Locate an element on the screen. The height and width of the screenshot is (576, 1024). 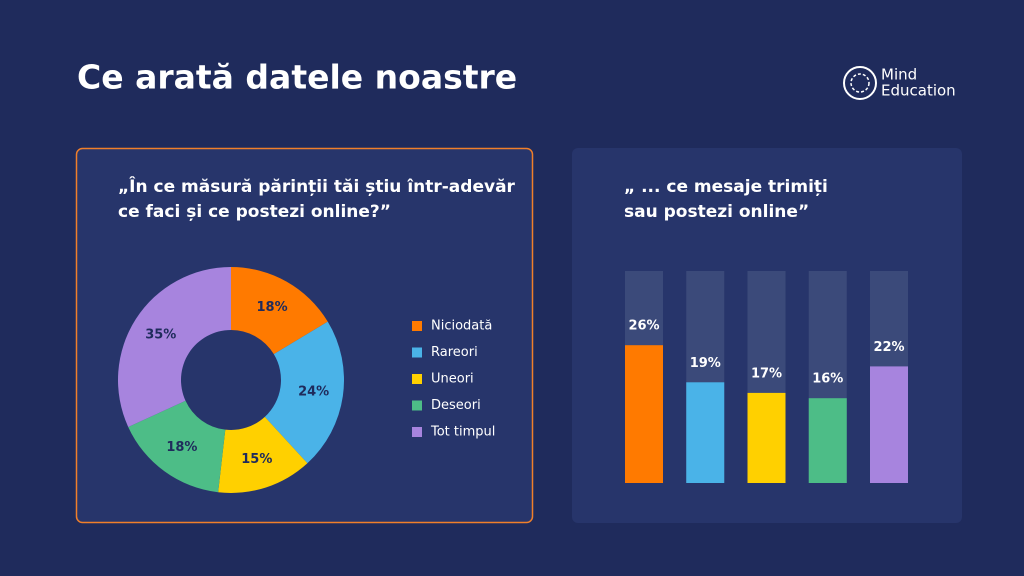
chart-title: ce faci și ce postezi online?” is located at coordinates (254, 212).